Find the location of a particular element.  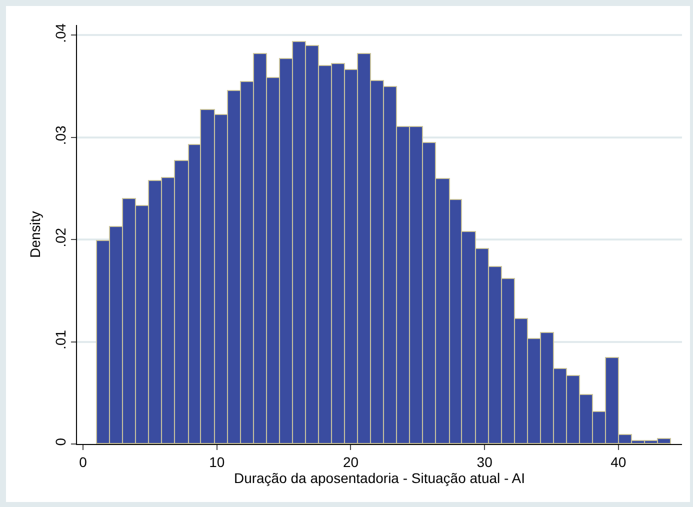

x-tick-label: 40 is located at coordinates (618, 462).